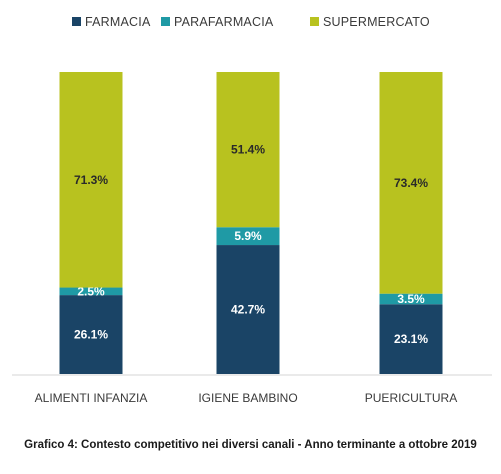 The height and width of the screenshot is (474, 501). Describe the element at coordinates (314, 21) in the screenshot. I see `legend-swatch-supermercato` at that location.